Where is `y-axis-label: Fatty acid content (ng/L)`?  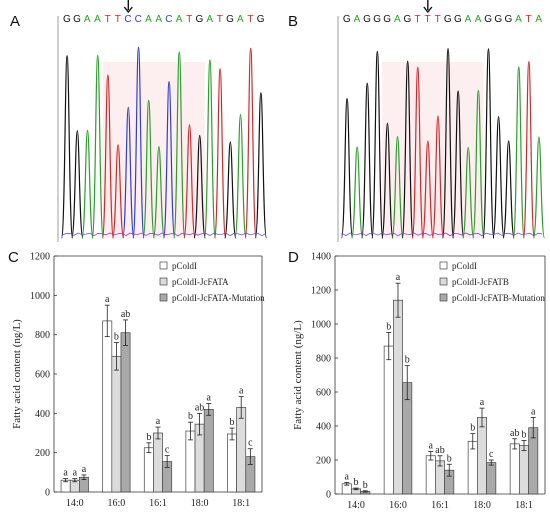
y-axis-label: Fatty acid content (ng/L) is located at coordinates (17, 374).